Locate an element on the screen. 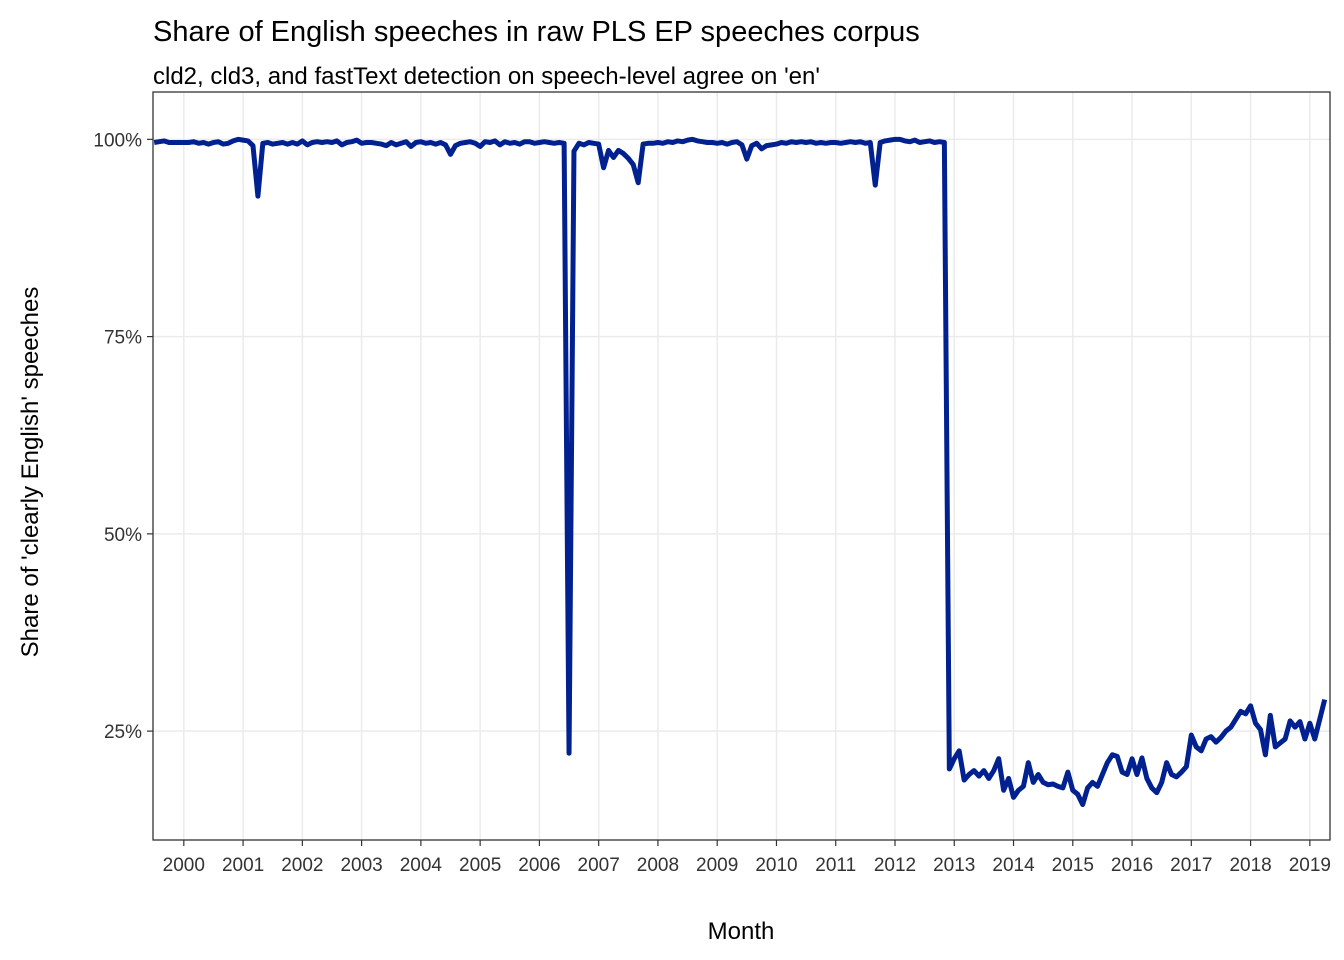 The width and height of the screenshot is (1344, 960). x-tick-label: 2009 is located at coordinates (717, 865).